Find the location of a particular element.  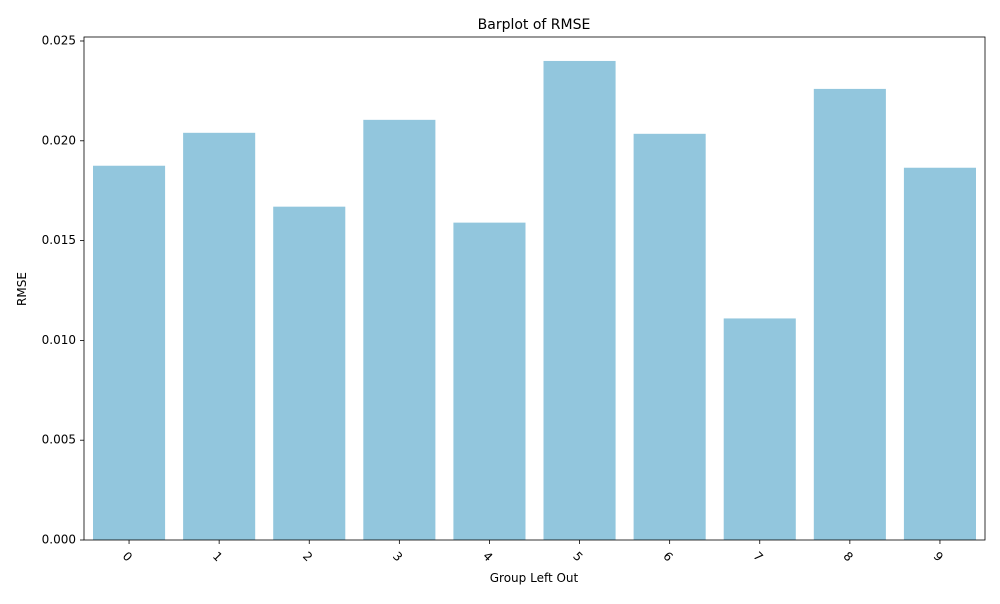

x-tick-label: 2 is located at coordinates (307, 556).